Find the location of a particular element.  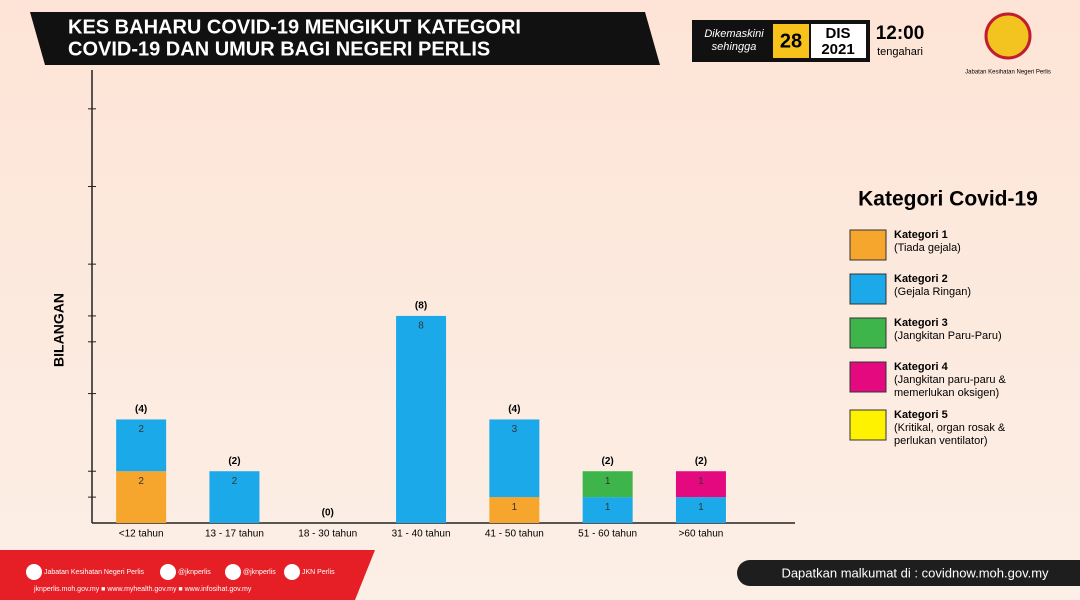

segment-label: 8 is located at coordinates (421, 326).